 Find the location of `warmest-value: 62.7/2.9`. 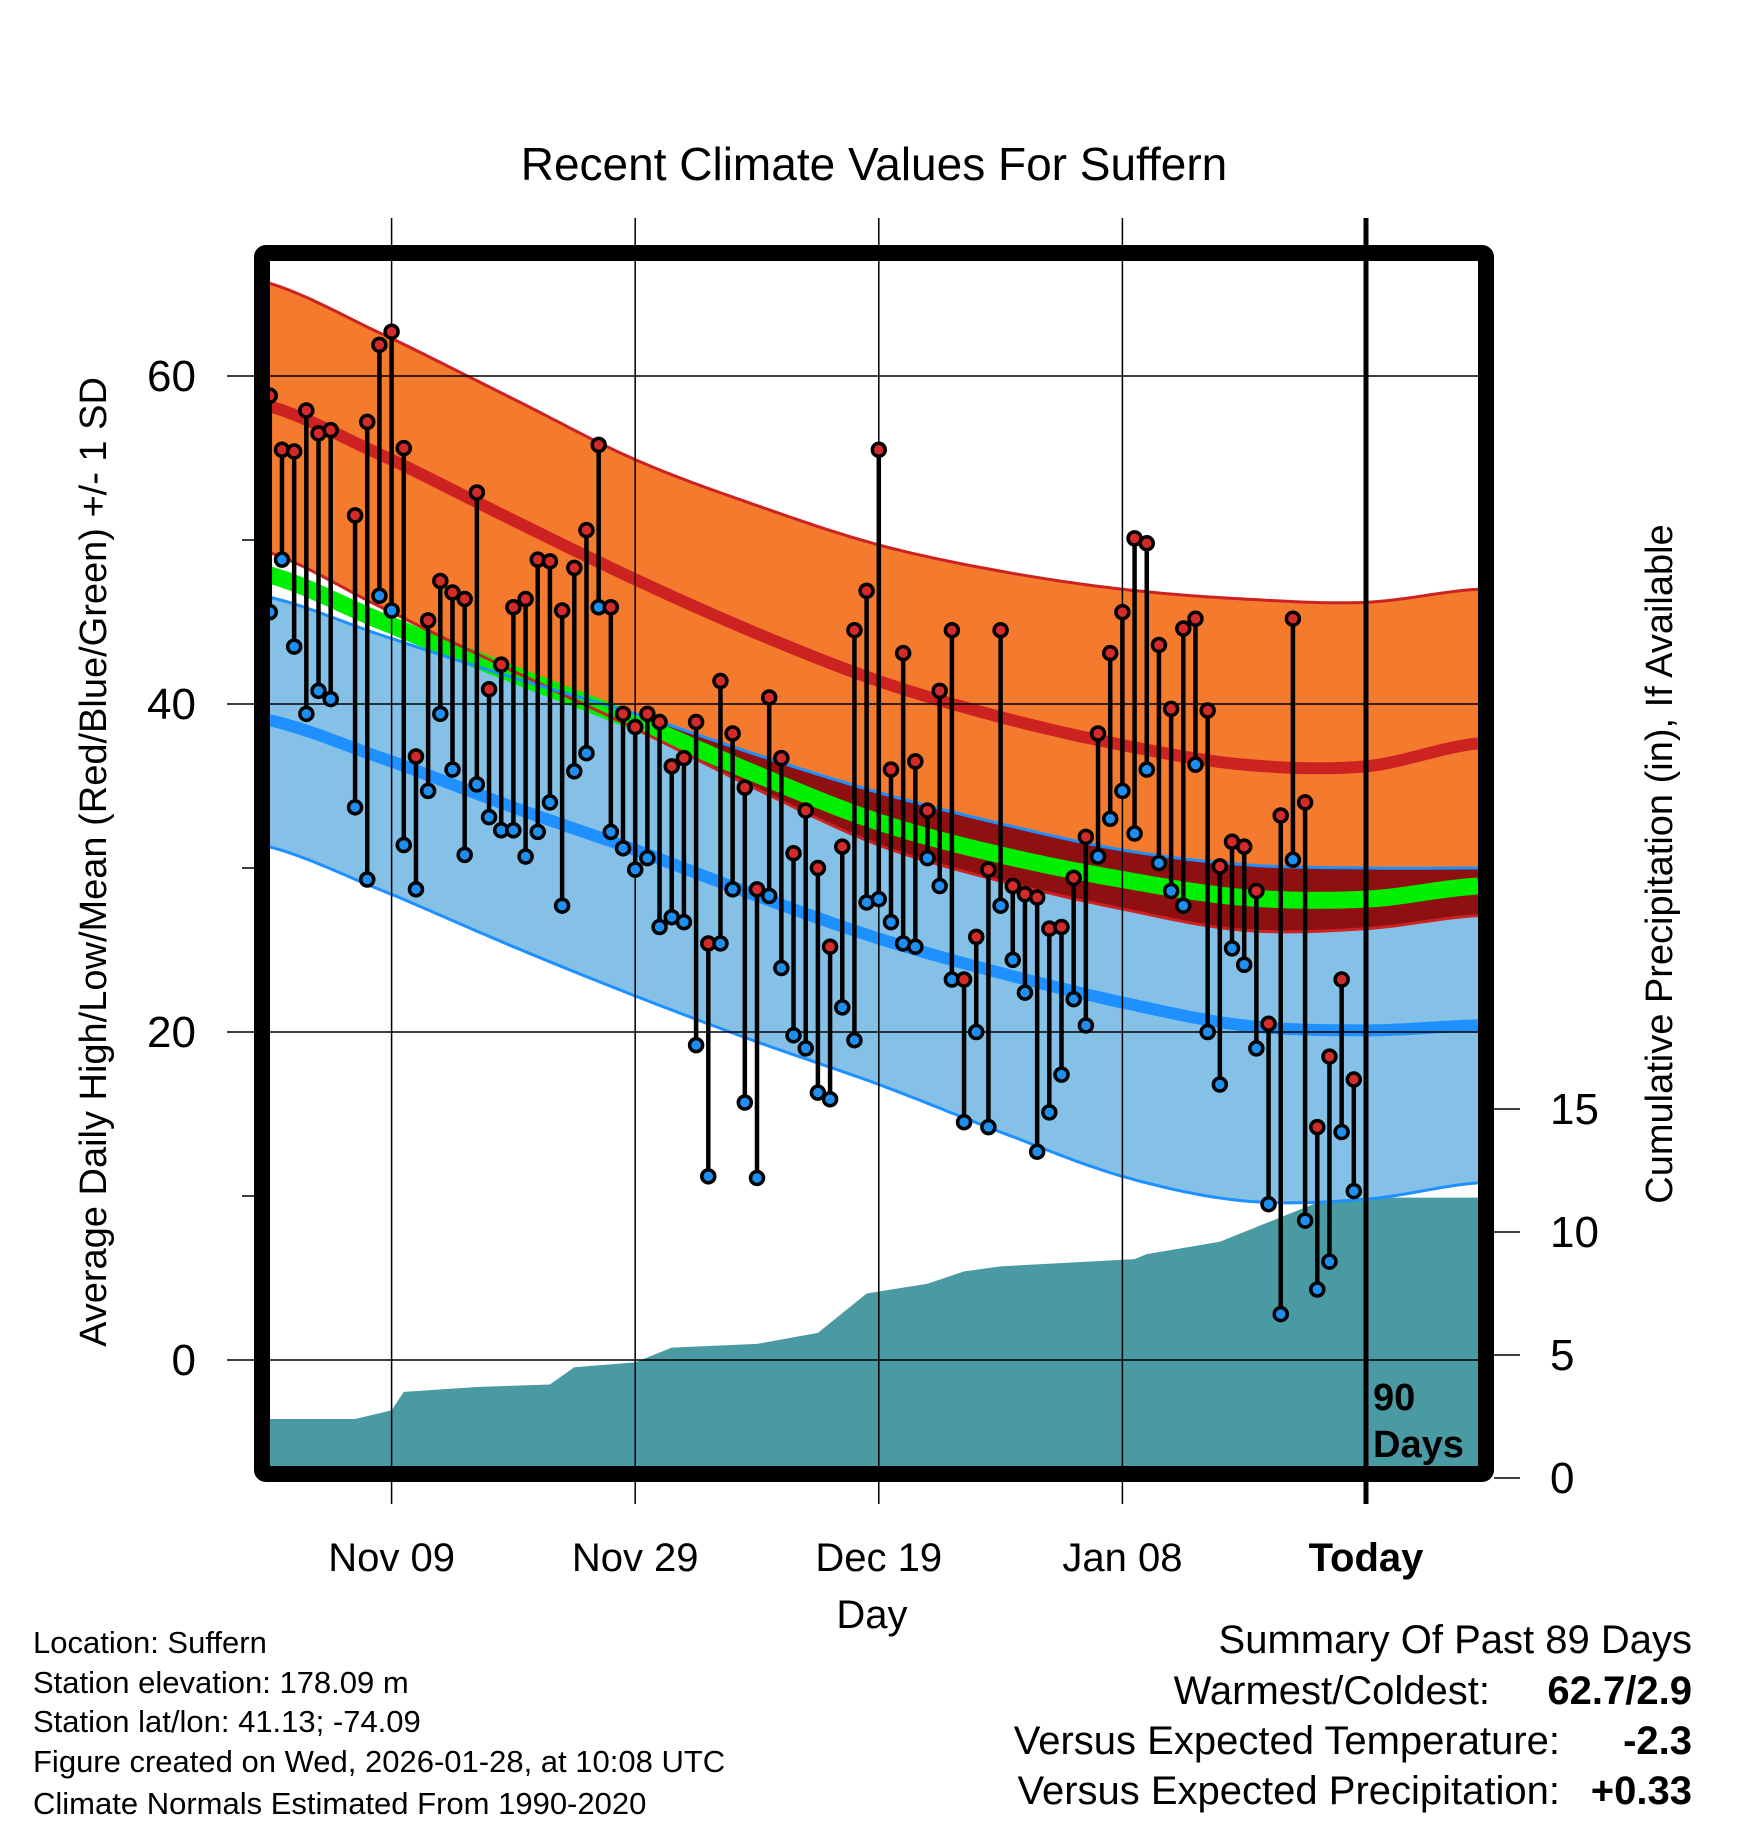

warmest-value: 62.7/2.9 is located at coordinates (1619, 1691).